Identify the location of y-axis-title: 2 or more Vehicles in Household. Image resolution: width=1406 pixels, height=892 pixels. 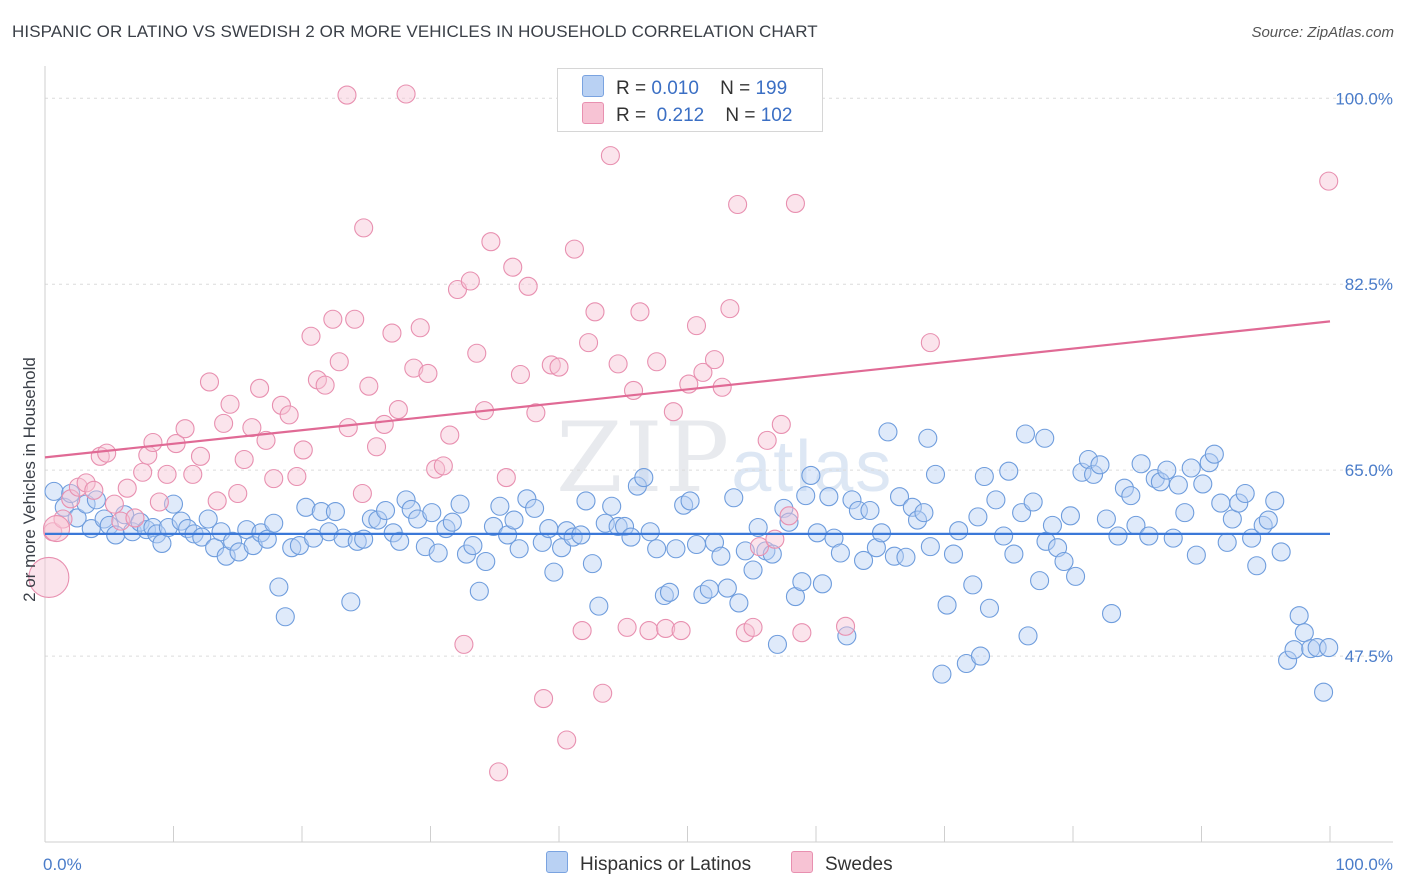
(29, 479).